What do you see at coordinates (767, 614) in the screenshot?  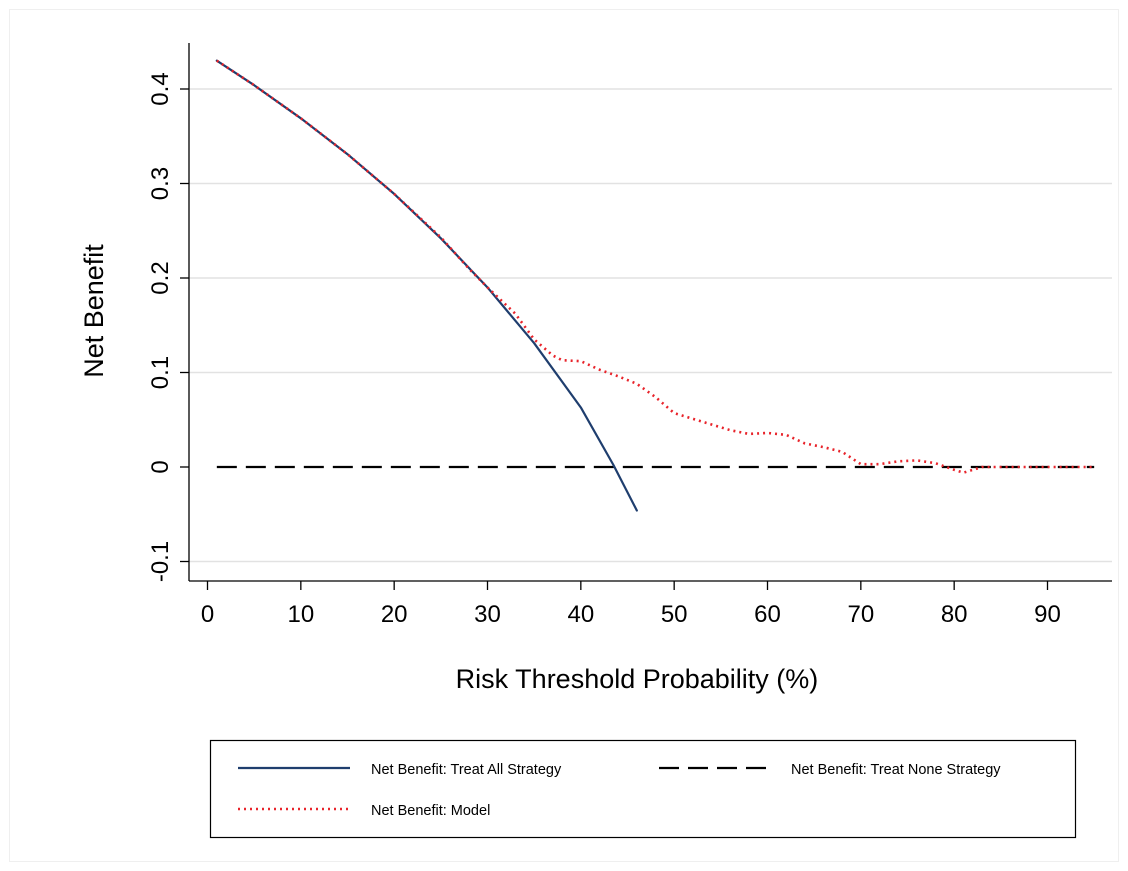 I see `x-tick-label: 60` at bounding box center [767, 614].